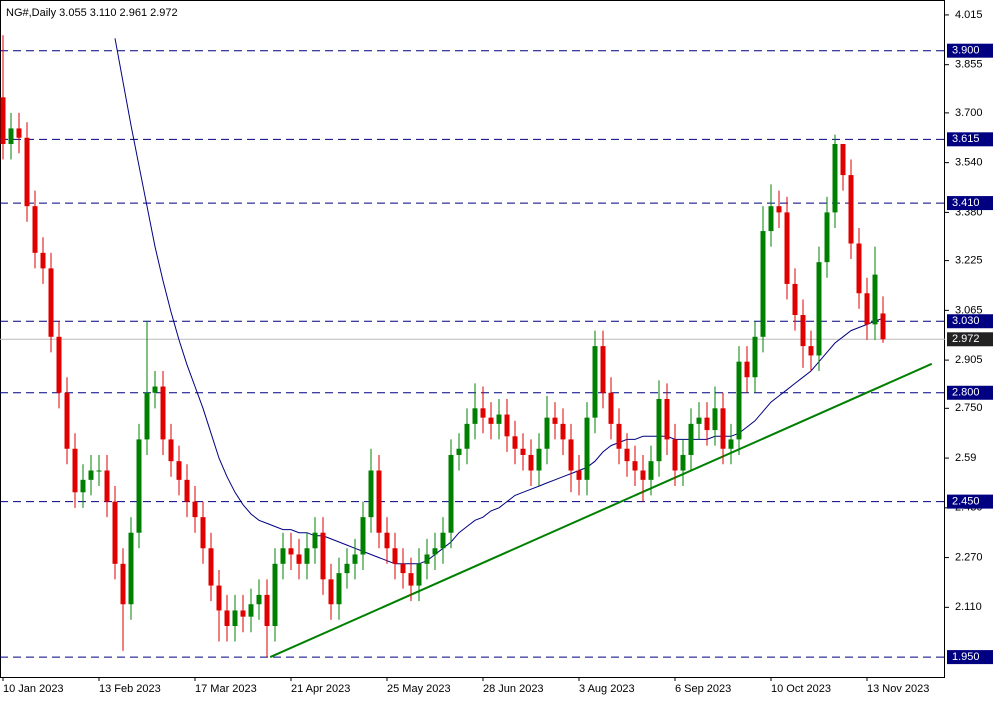  I want to click on y-tick-label: 3.540, so click(969, 163).